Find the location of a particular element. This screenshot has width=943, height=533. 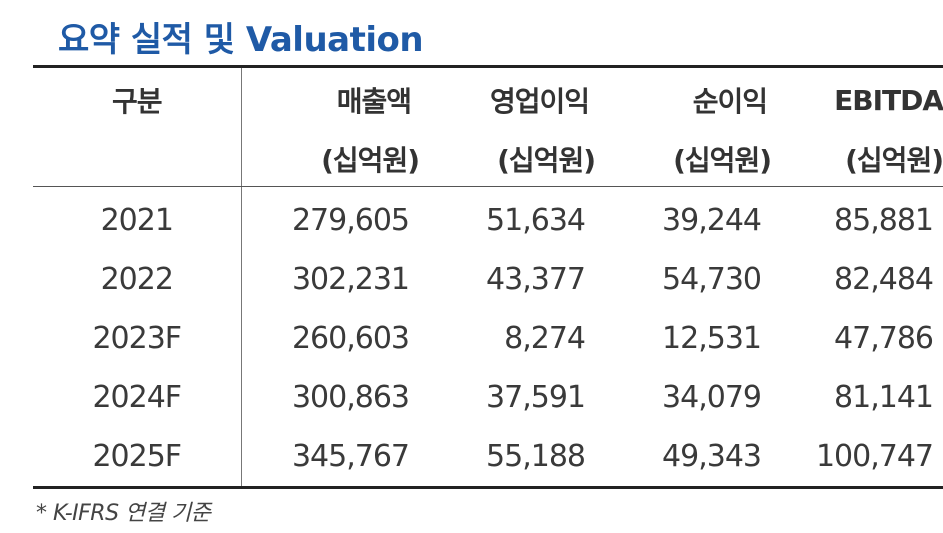

revenue-cell: 300,863 is located at coordinates (350, 397).